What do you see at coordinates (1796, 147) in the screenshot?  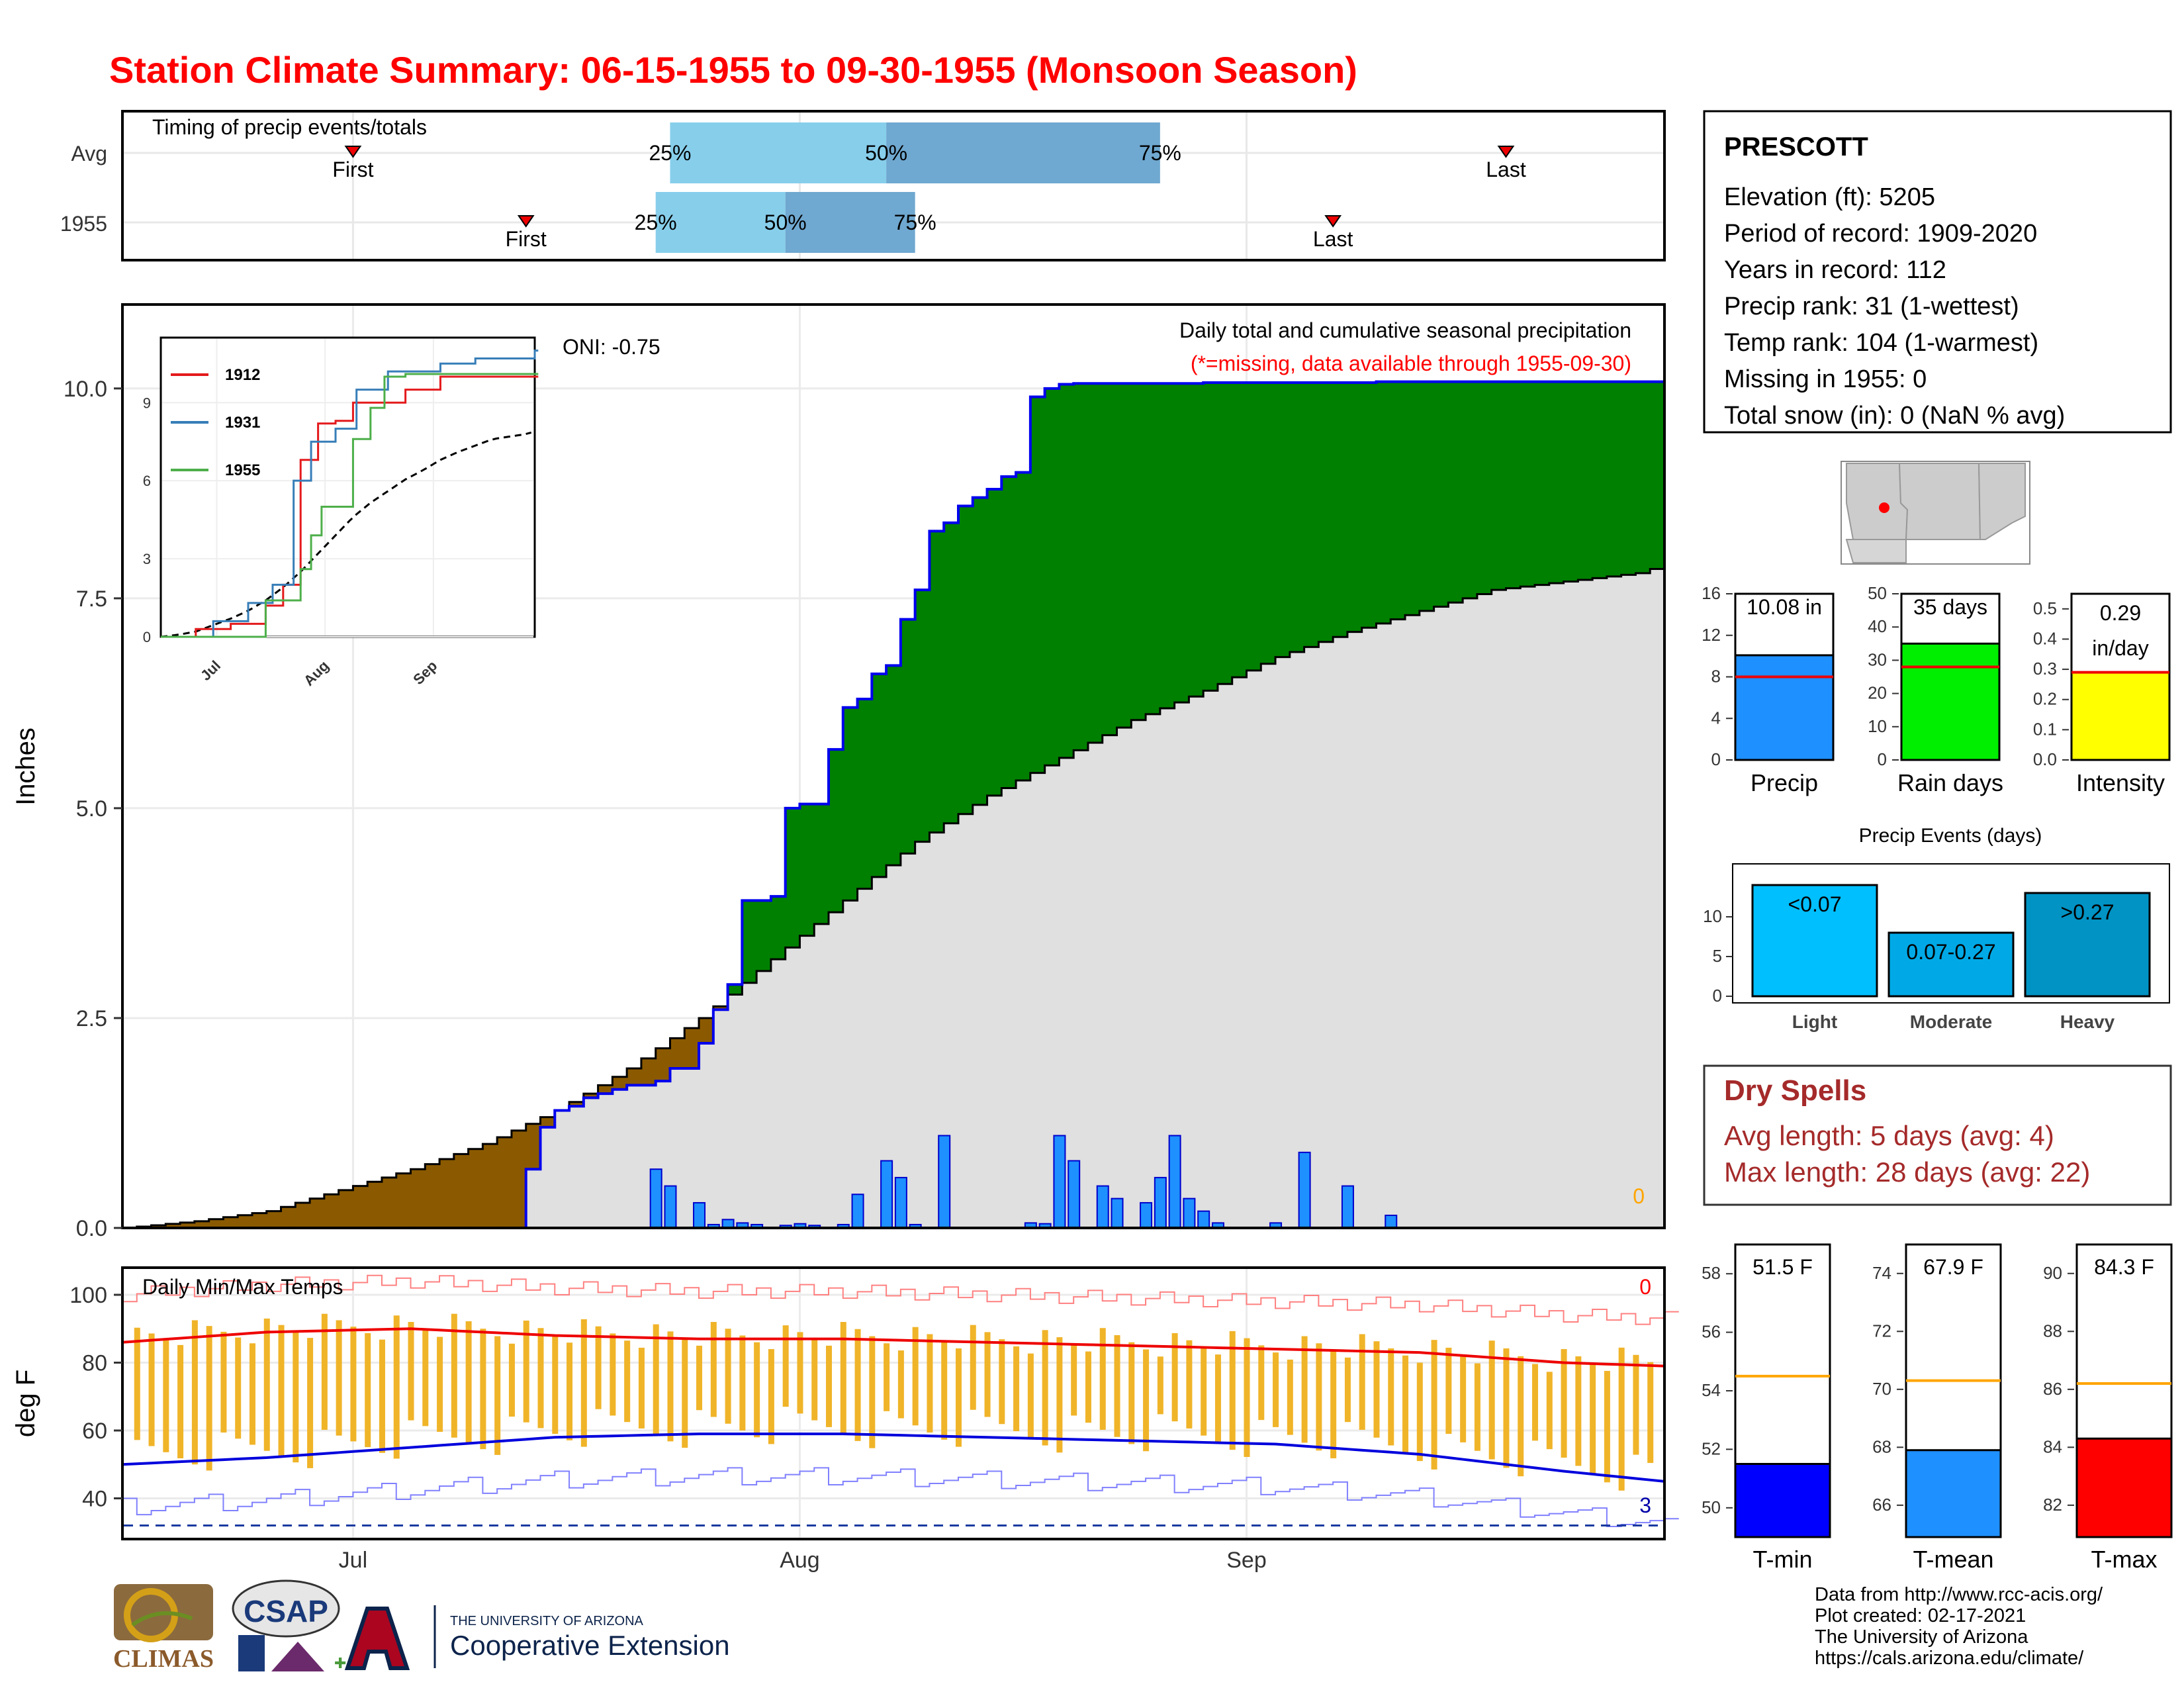 I see `station-name: PRESCOTT` at bounding box center [1796, 147].